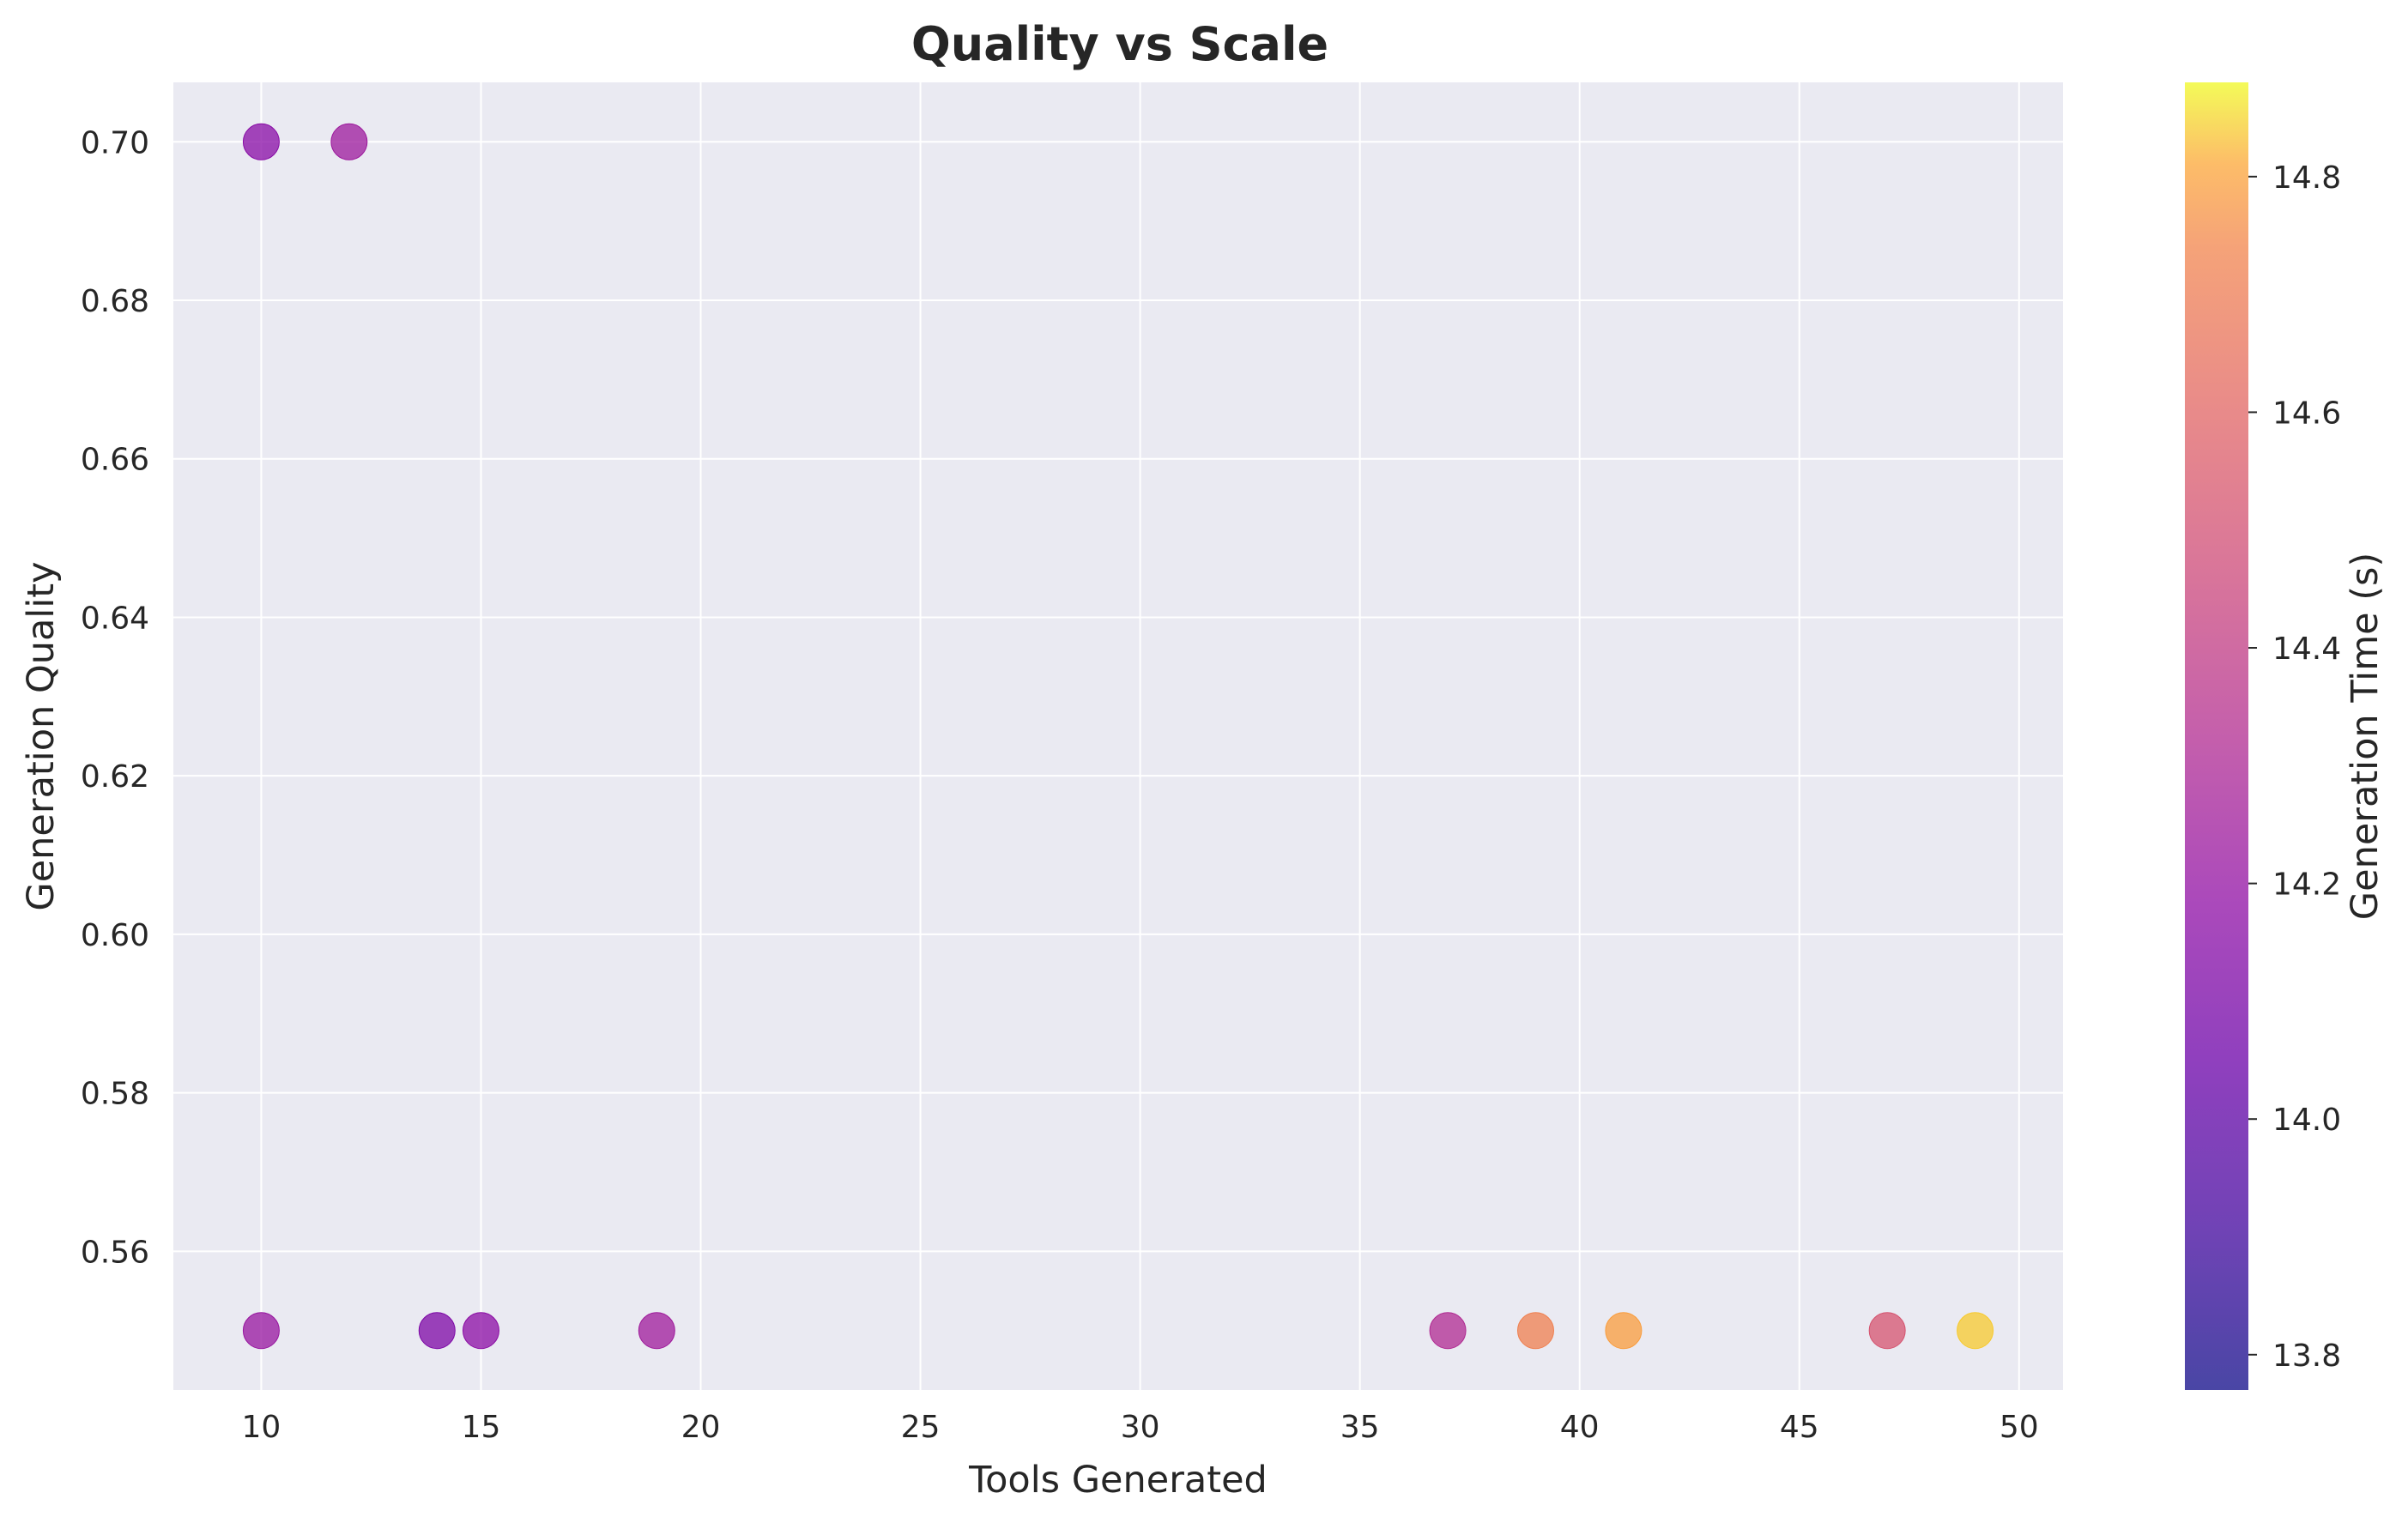 The width and height of the screenshot is (2408, 1517). I want to click on colorbar-label: Generation Time (s), so click(2365, 736).